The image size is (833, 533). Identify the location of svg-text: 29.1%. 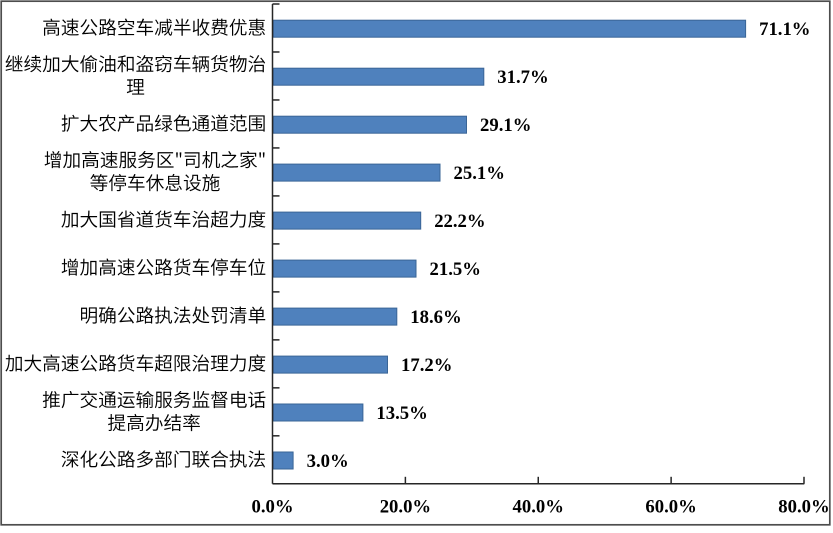
(505, 125).